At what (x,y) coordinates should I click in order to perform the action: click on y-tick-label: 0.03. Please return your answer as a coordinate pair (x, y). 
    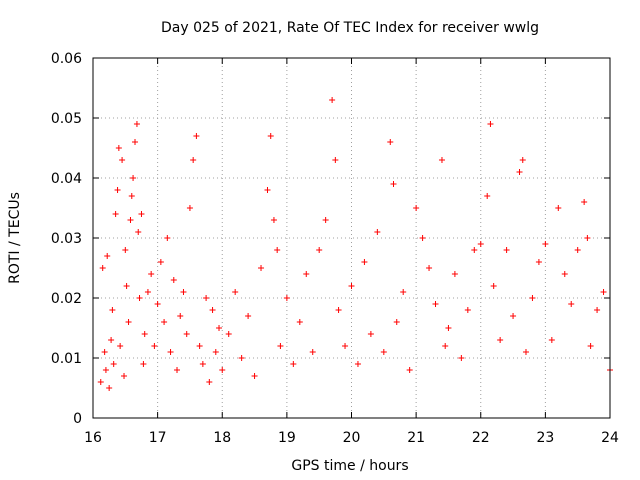
    Looking at the image, I should click on (66, 239).